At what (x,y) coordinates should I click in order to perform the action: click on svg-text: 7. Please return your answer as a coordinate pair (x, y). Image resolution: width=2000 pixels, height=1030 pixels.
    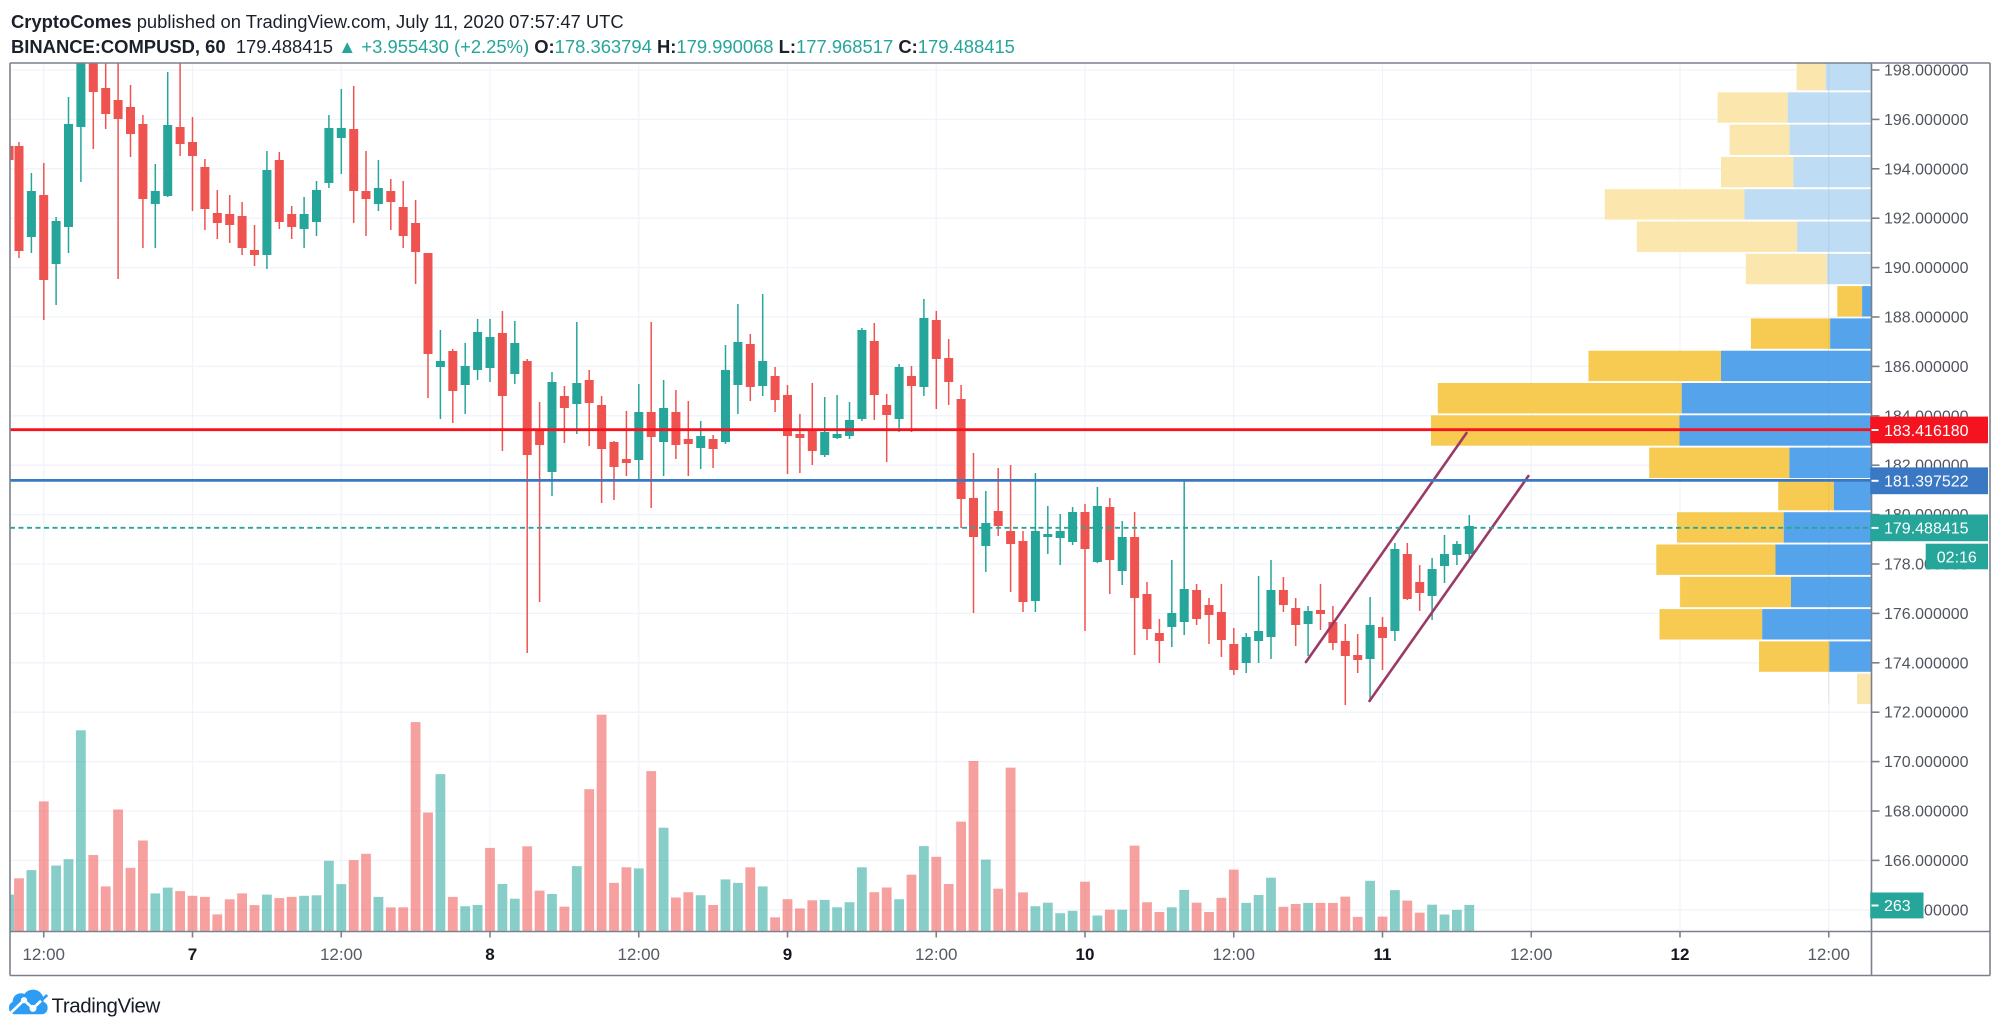
    Looking at the image, I should click on (192, 954).